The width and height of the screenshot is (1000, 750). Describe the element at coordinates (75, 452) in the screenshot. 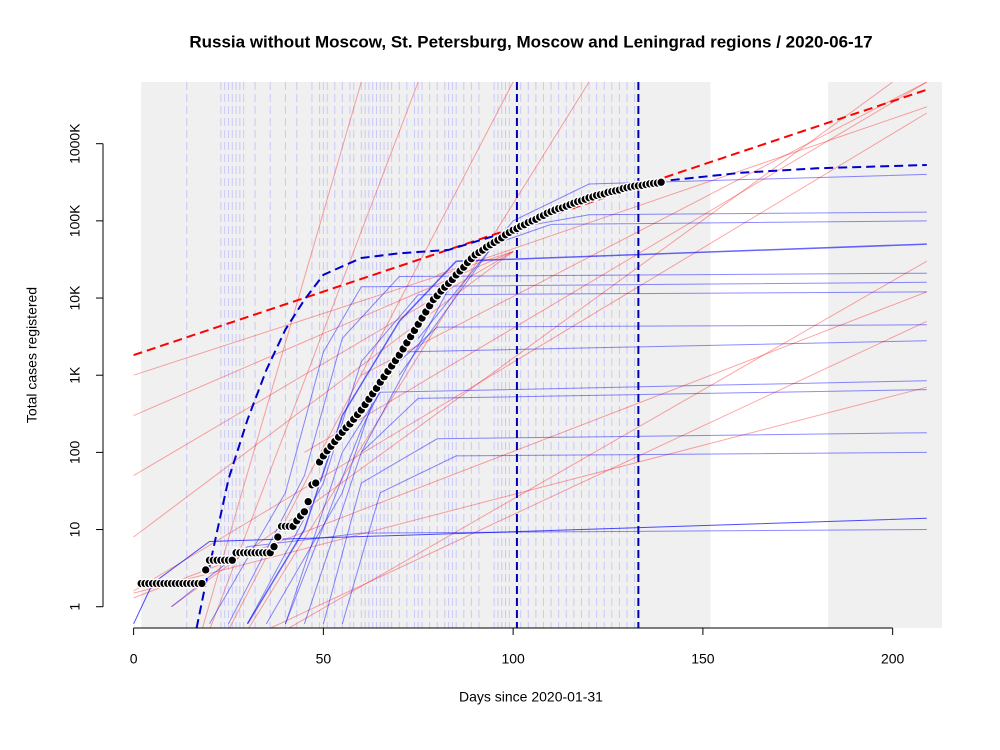

I see `y-tick-label: 100` at that location.